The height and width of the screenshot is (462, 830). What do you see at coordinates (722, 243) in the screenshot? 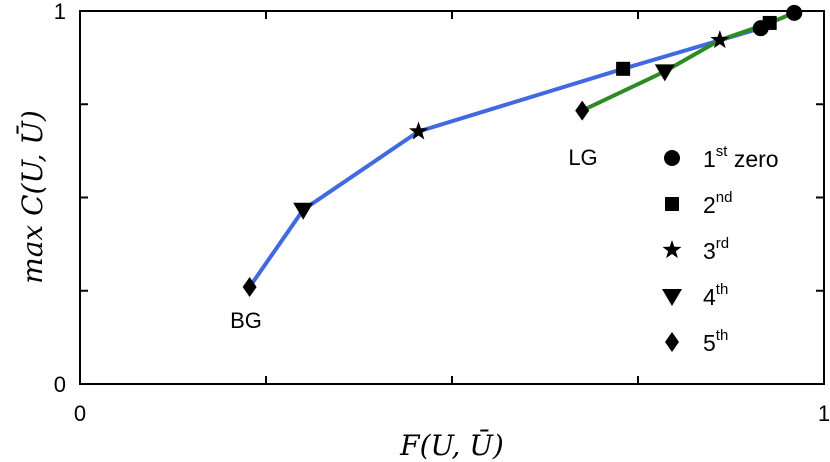
I see `legend-label-2-sup: rd` at bounding box center [722, 243].